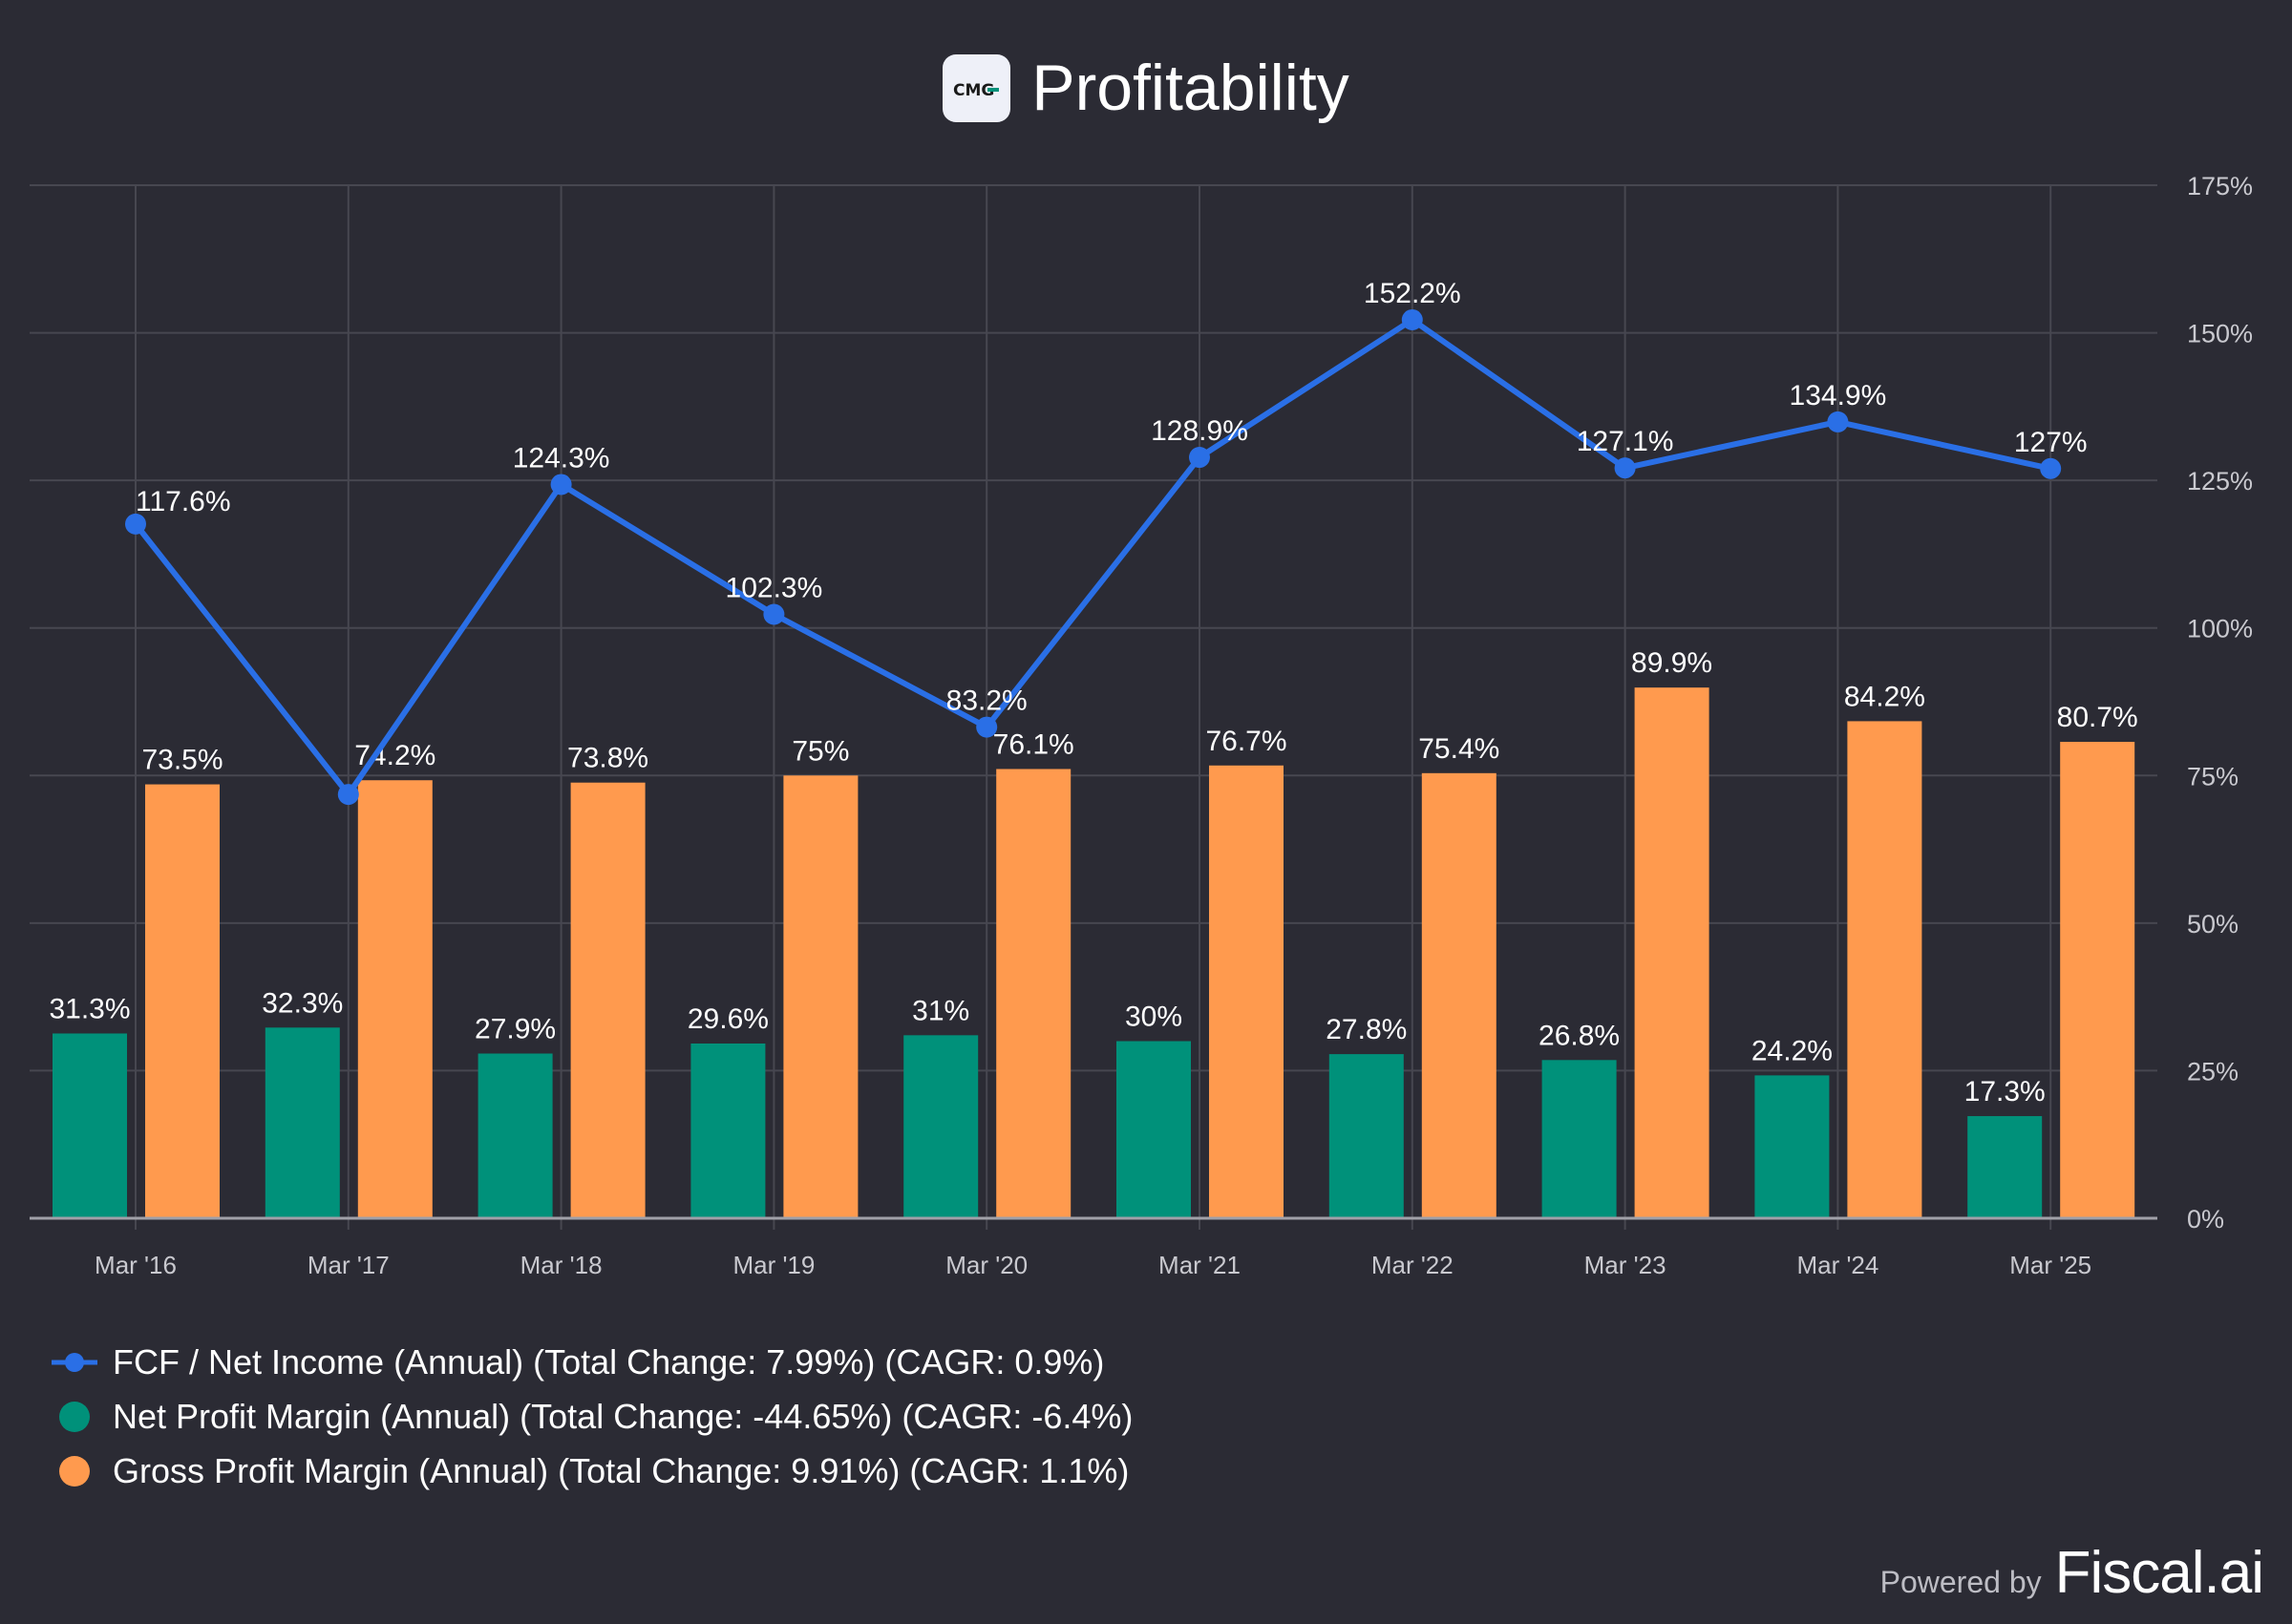  Describe the element at coordinates (1625, 1265) in the screenshot. I see `x-tick-label: Mar '23` at that location.